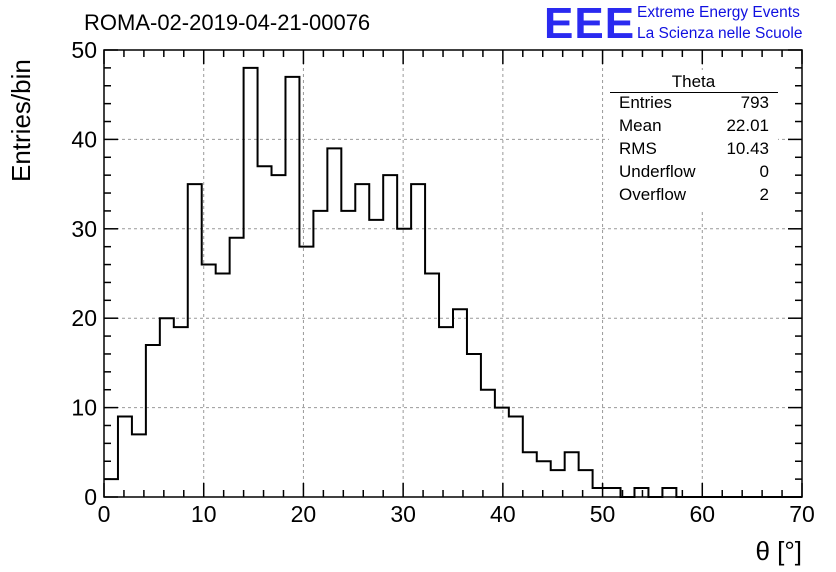  I want to click on x-tick-label: 10, so click(204, 514).